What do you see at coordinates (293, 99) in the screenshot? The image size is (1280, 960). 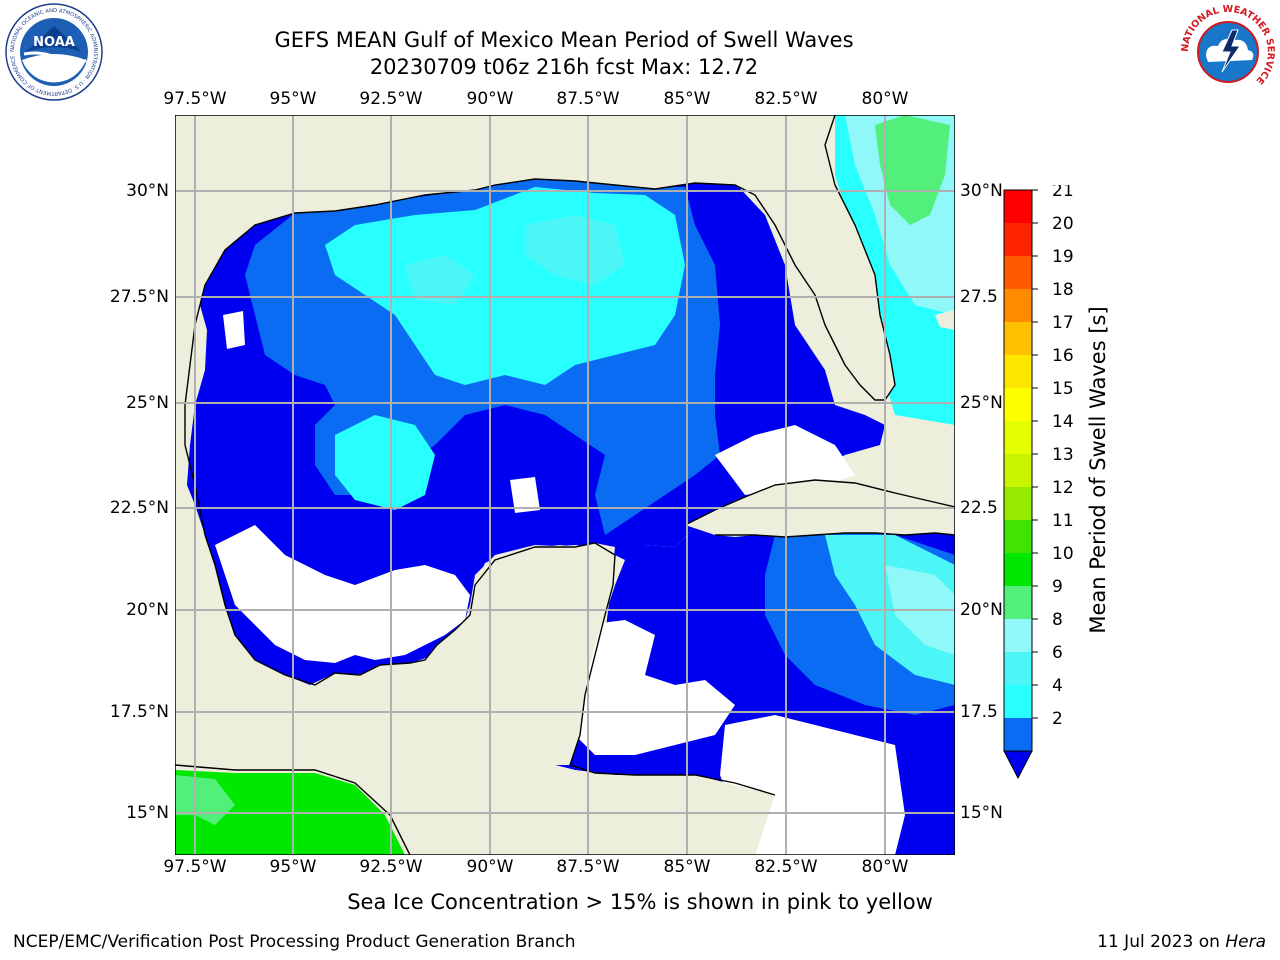 I see `lon-label-top: 95°W` at bounding box center [293, 99].